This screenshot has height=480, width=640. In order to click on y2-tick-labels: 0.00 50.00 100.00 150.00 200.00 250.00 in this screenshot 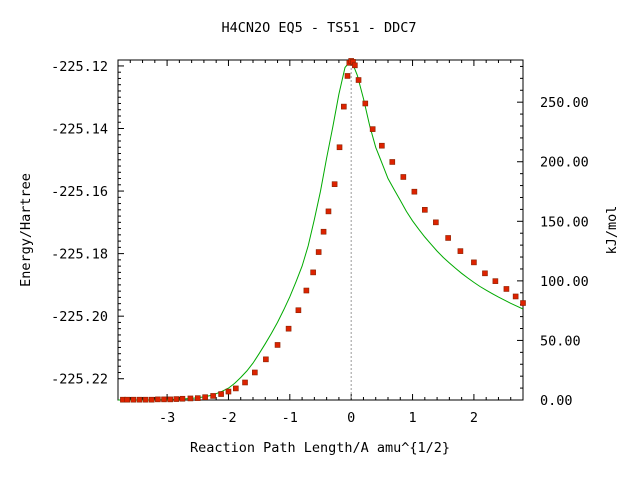, I will do `click(564, 252)`.